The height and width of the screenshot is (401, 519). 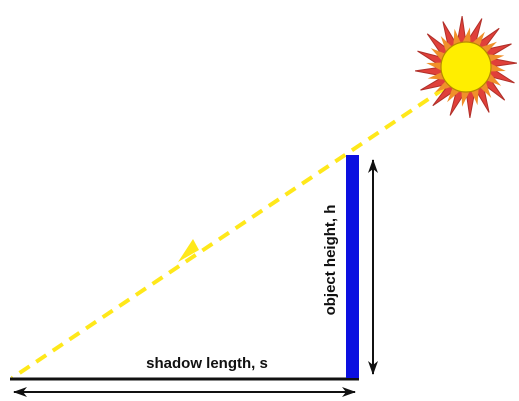 What do you see at coordinates (207, 363) in the screenshot?
I see `shadow-length-label: shadow length, s` at bounding box center [207, 363].